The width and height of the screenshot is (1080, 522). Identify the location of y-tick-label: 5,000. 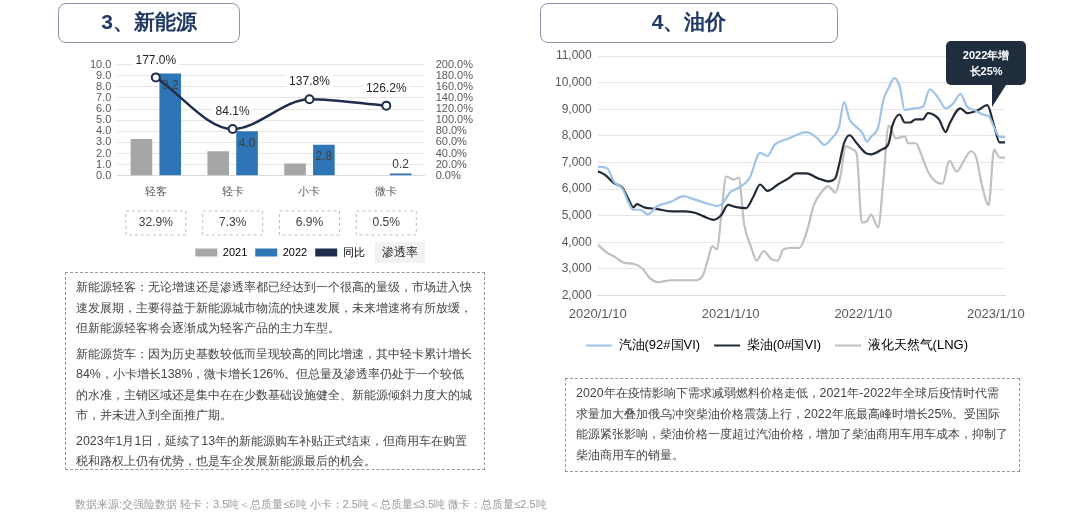
(577, 214).